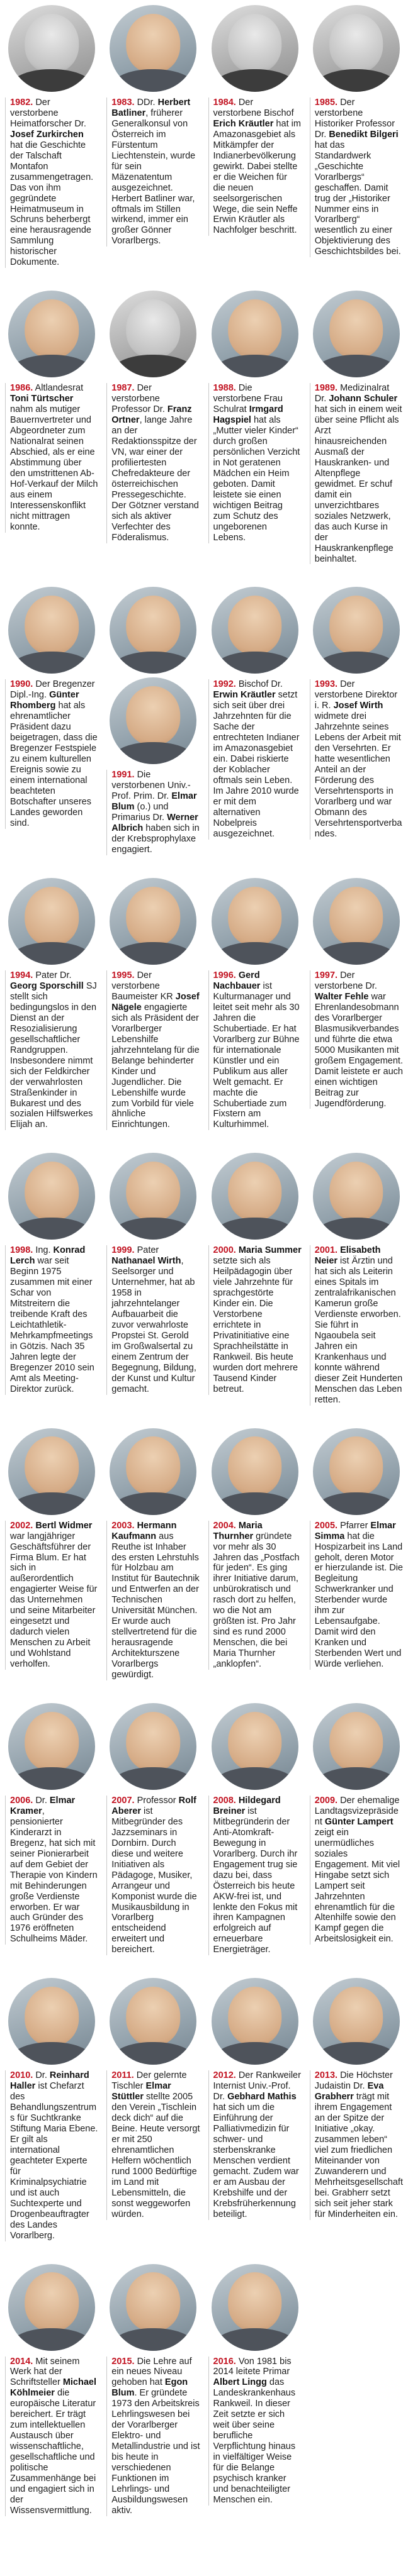 Image resolution: width=408 pixels, height=2576 pixels. Describe the element at coordinates (270, 1250) in the screenshot. I see `honoree-name: Maria Summer` at that location.